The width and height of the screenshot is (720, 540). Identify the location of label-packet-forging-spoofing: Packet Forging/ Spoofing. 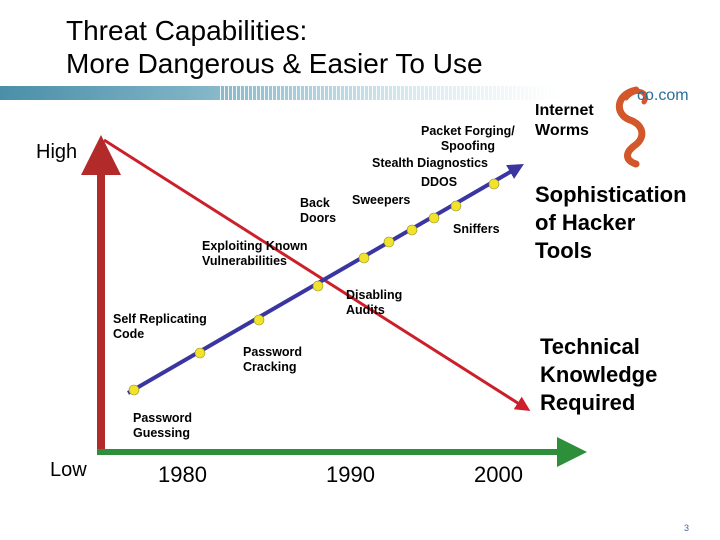
(468, 138).